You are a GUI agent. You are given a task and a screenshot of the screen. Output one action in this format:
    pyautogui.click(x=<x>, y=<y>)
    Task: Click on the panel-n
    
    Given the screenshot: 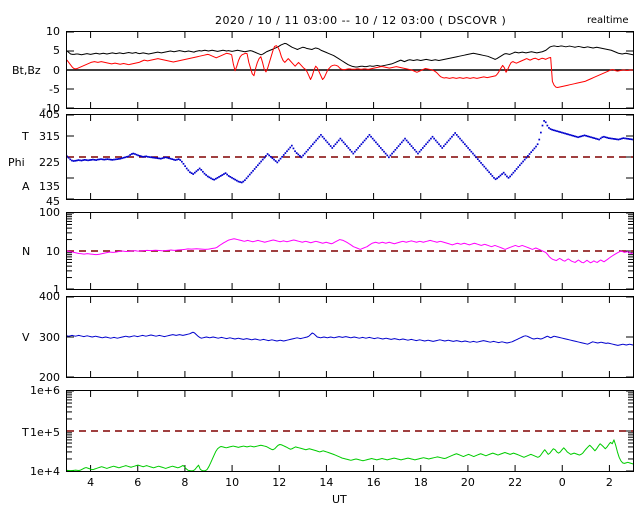 What is the action you would take?
    pyautogui.click(x=350, y=251)
    